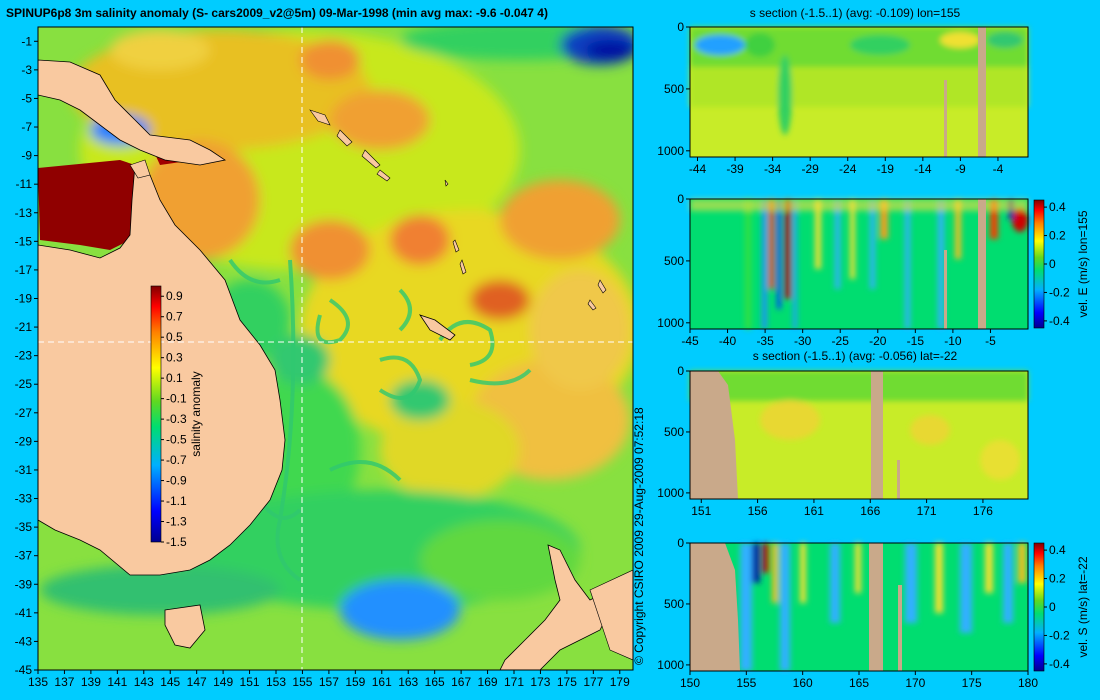  I want to click on p4-x-tick-2: 160, so click(803, 683).